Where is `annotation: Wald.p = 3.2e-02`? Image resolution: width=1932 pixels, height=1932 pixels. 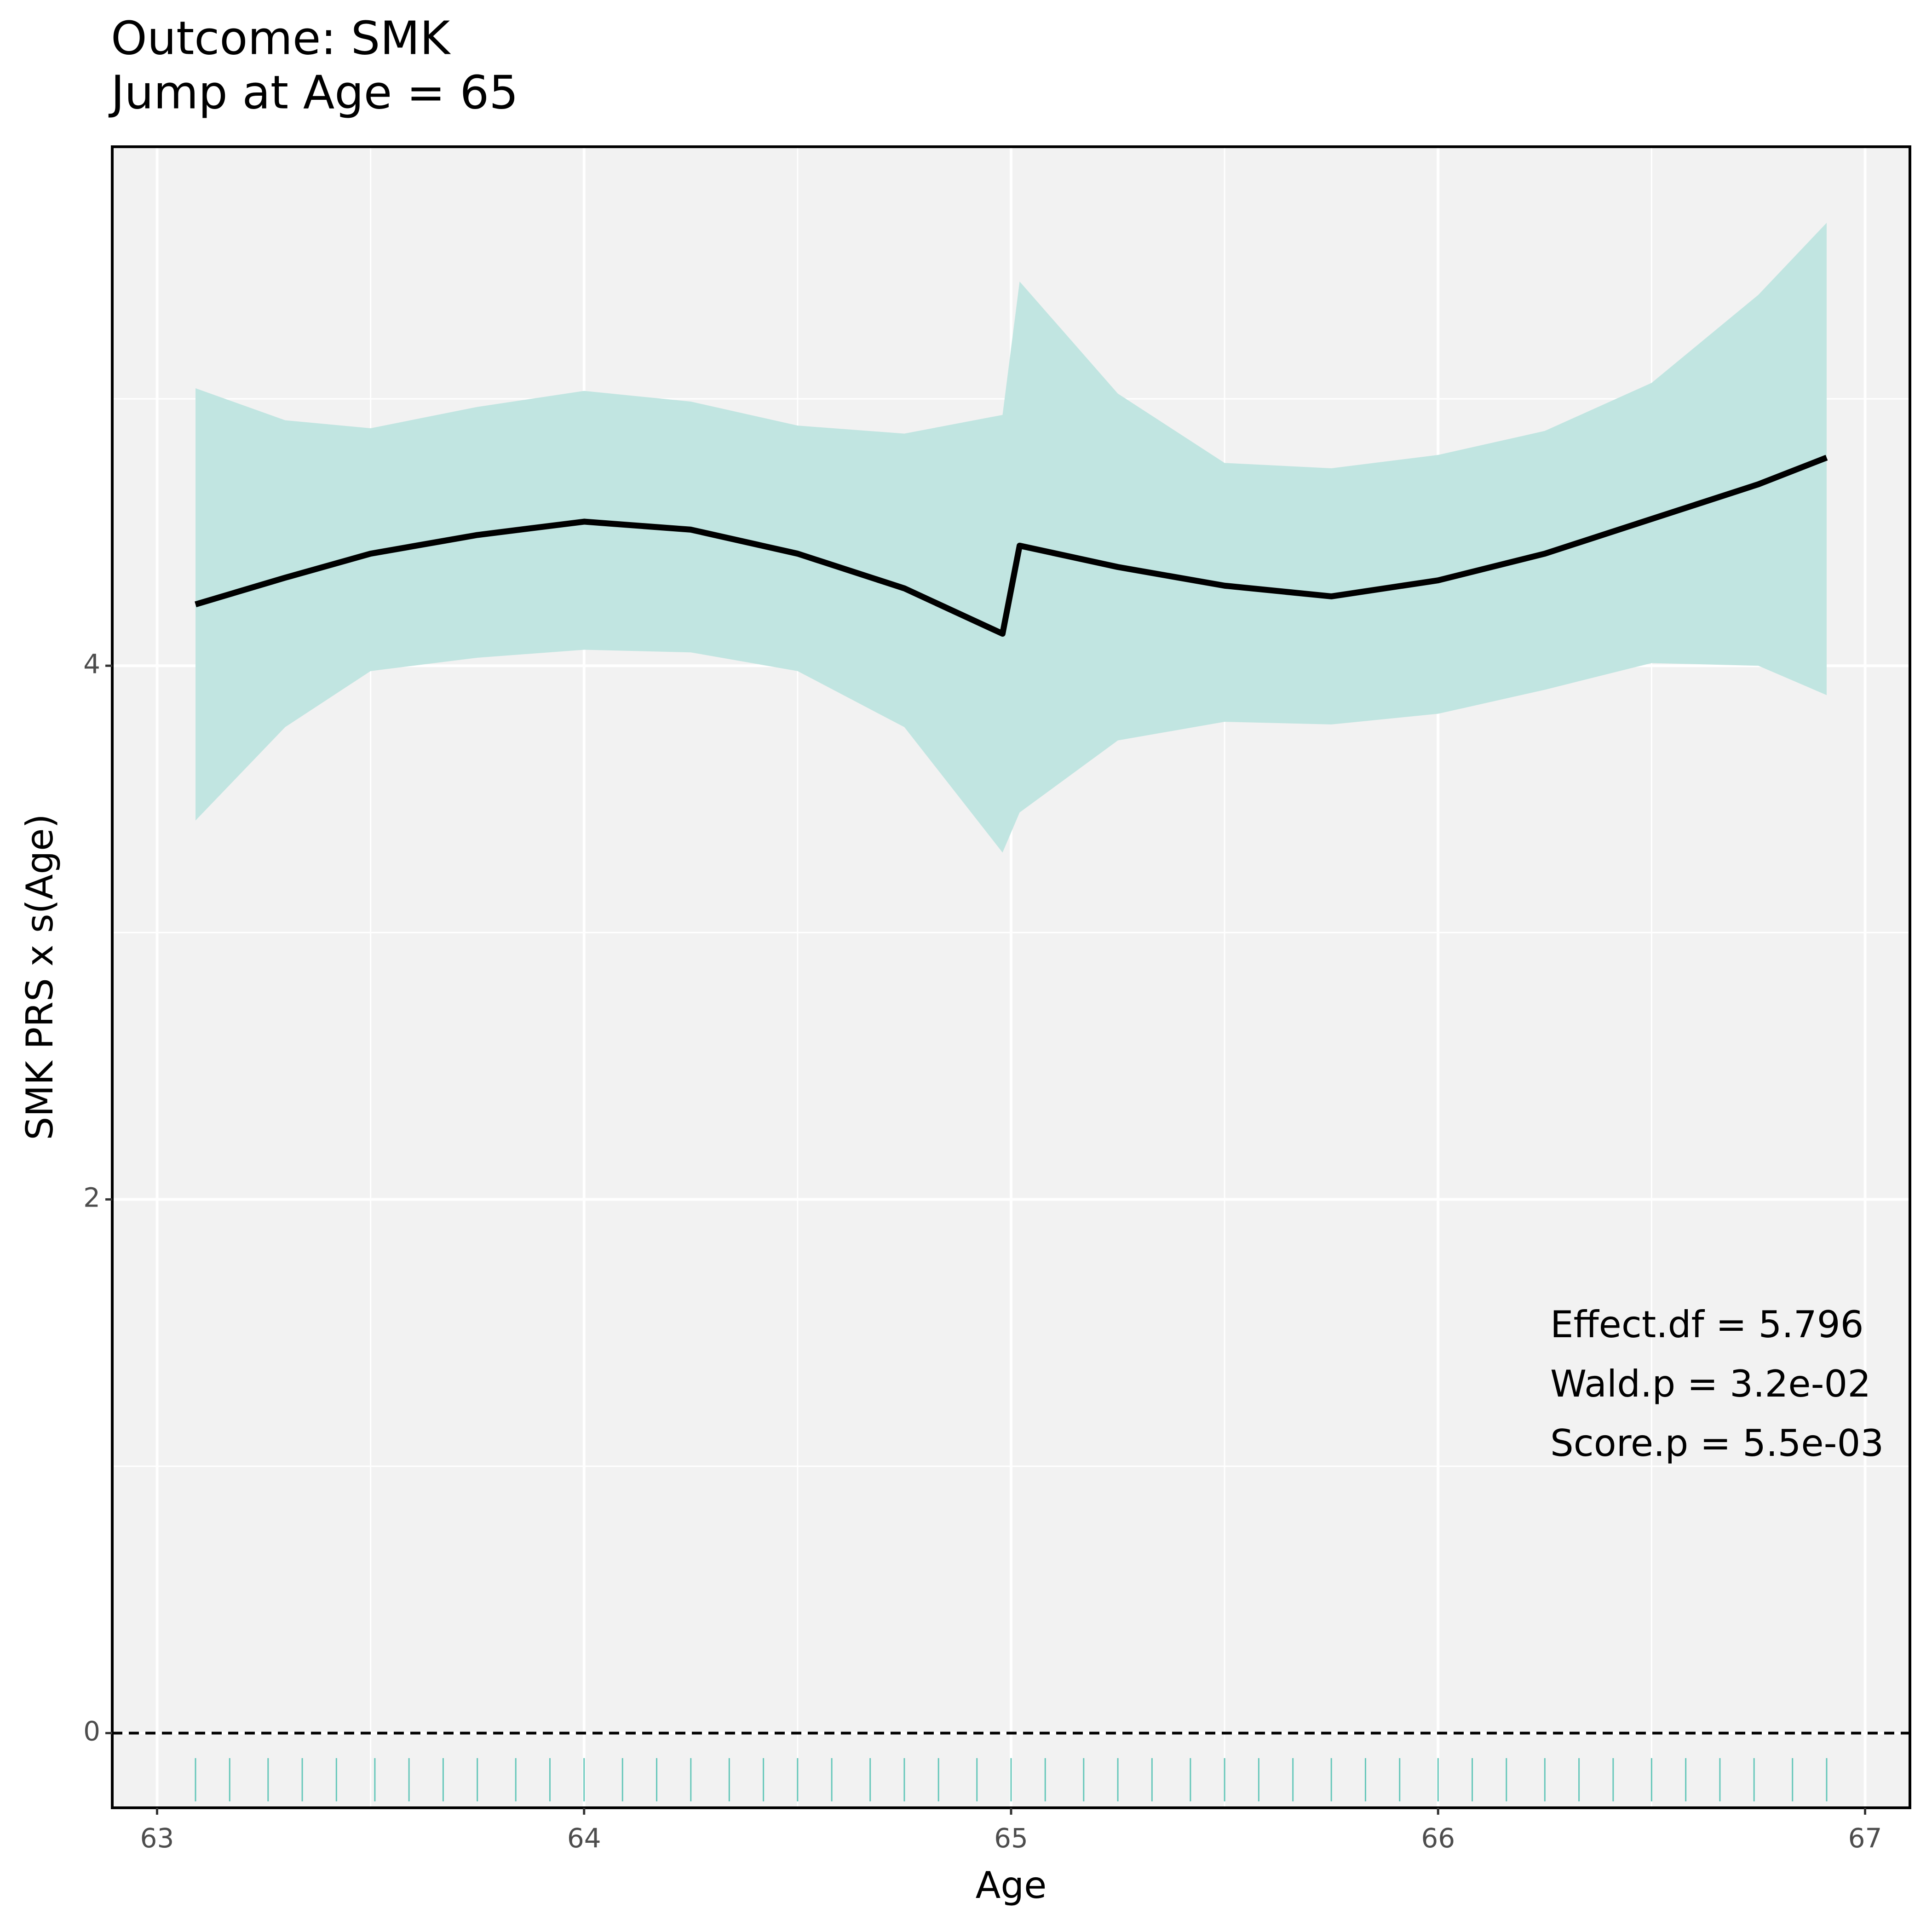 annotation: Wald.p = 3.2e-02 is located at coordinates (1710, 1384).